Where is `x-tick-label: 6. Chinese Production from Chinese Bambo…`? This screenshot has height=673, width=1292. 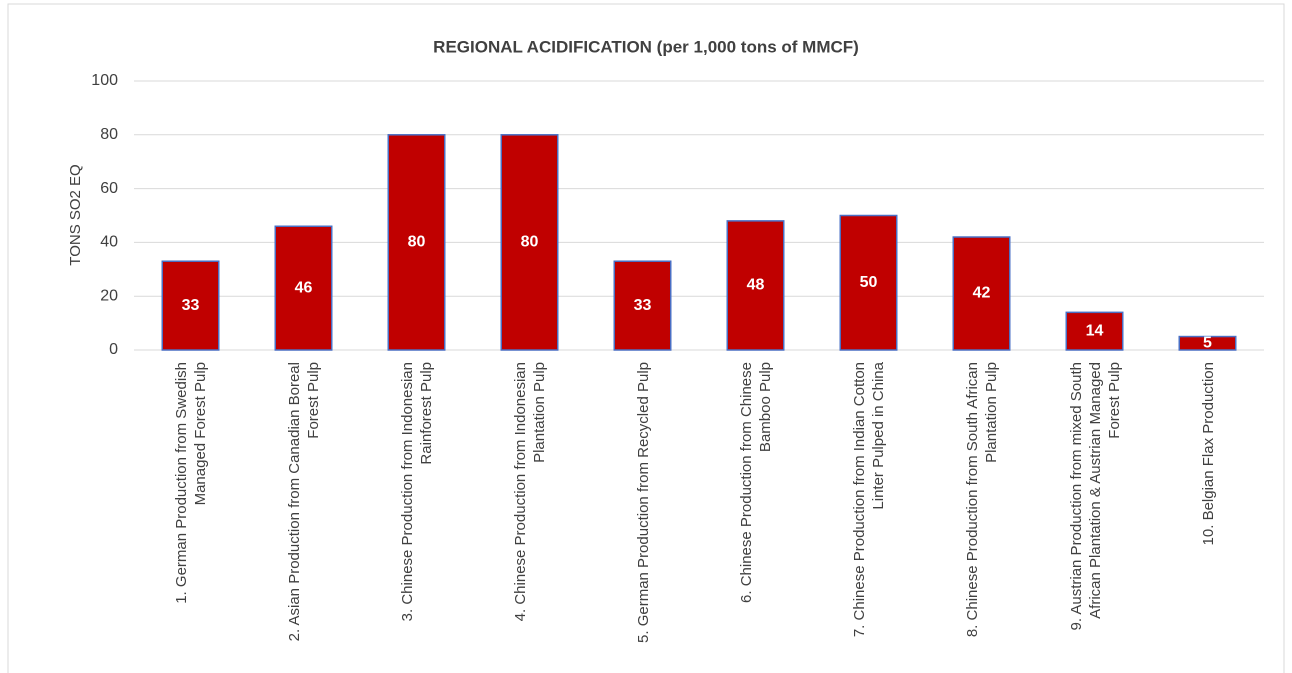
x-tick-label: 6. Chinese Production from Chinese Bambo… is located at coordinates (755, 482).